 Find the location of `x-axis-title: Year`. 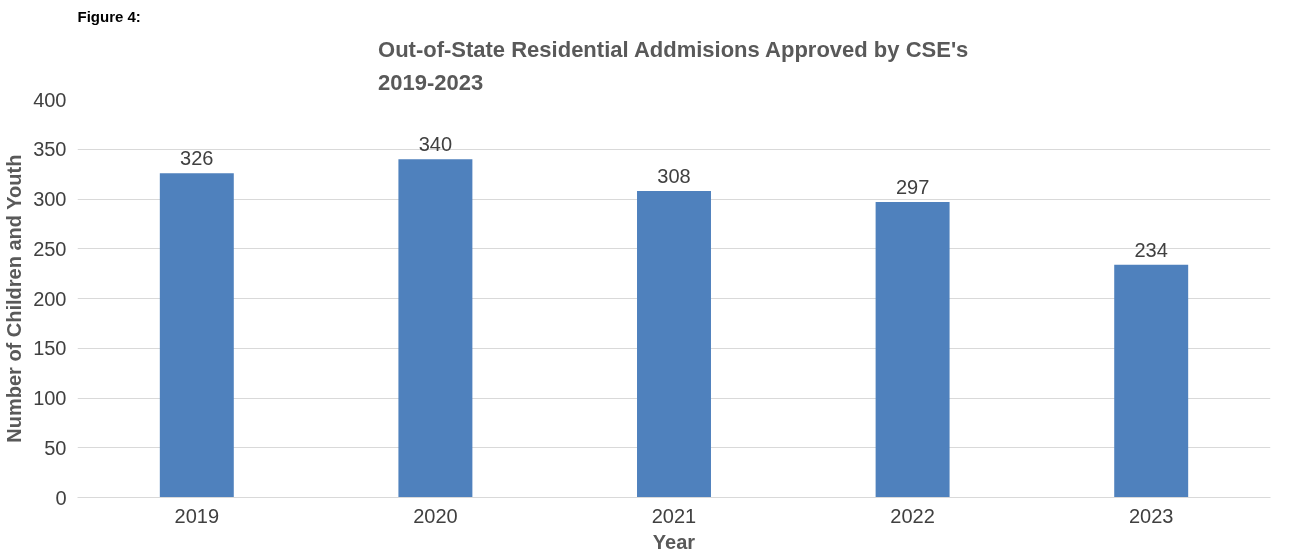

x-axis-title: Year is located at coordinates (674, 541).